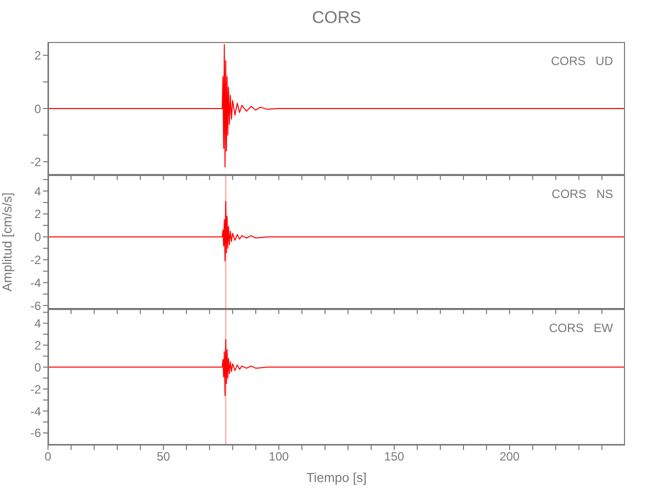 The height and width of the screenshot is (500, 650). Describe the element at coordinates (7, 242) in the screenshot. I see `y-axis-title: Amplitud [cm/s/s]` at that location.